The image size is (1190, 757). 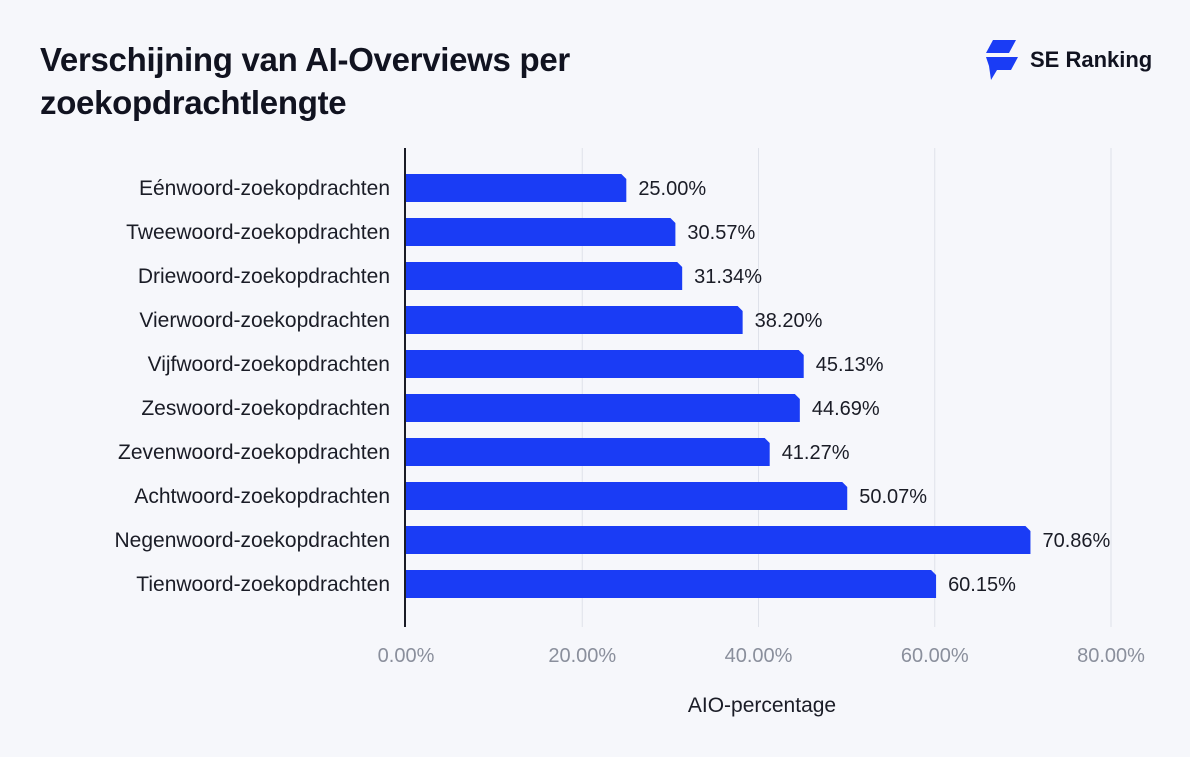 What do you see at coordinates (846, 409) in the screenshot?
I see `data-label: 44.69%` at bounding box center [846, 409].